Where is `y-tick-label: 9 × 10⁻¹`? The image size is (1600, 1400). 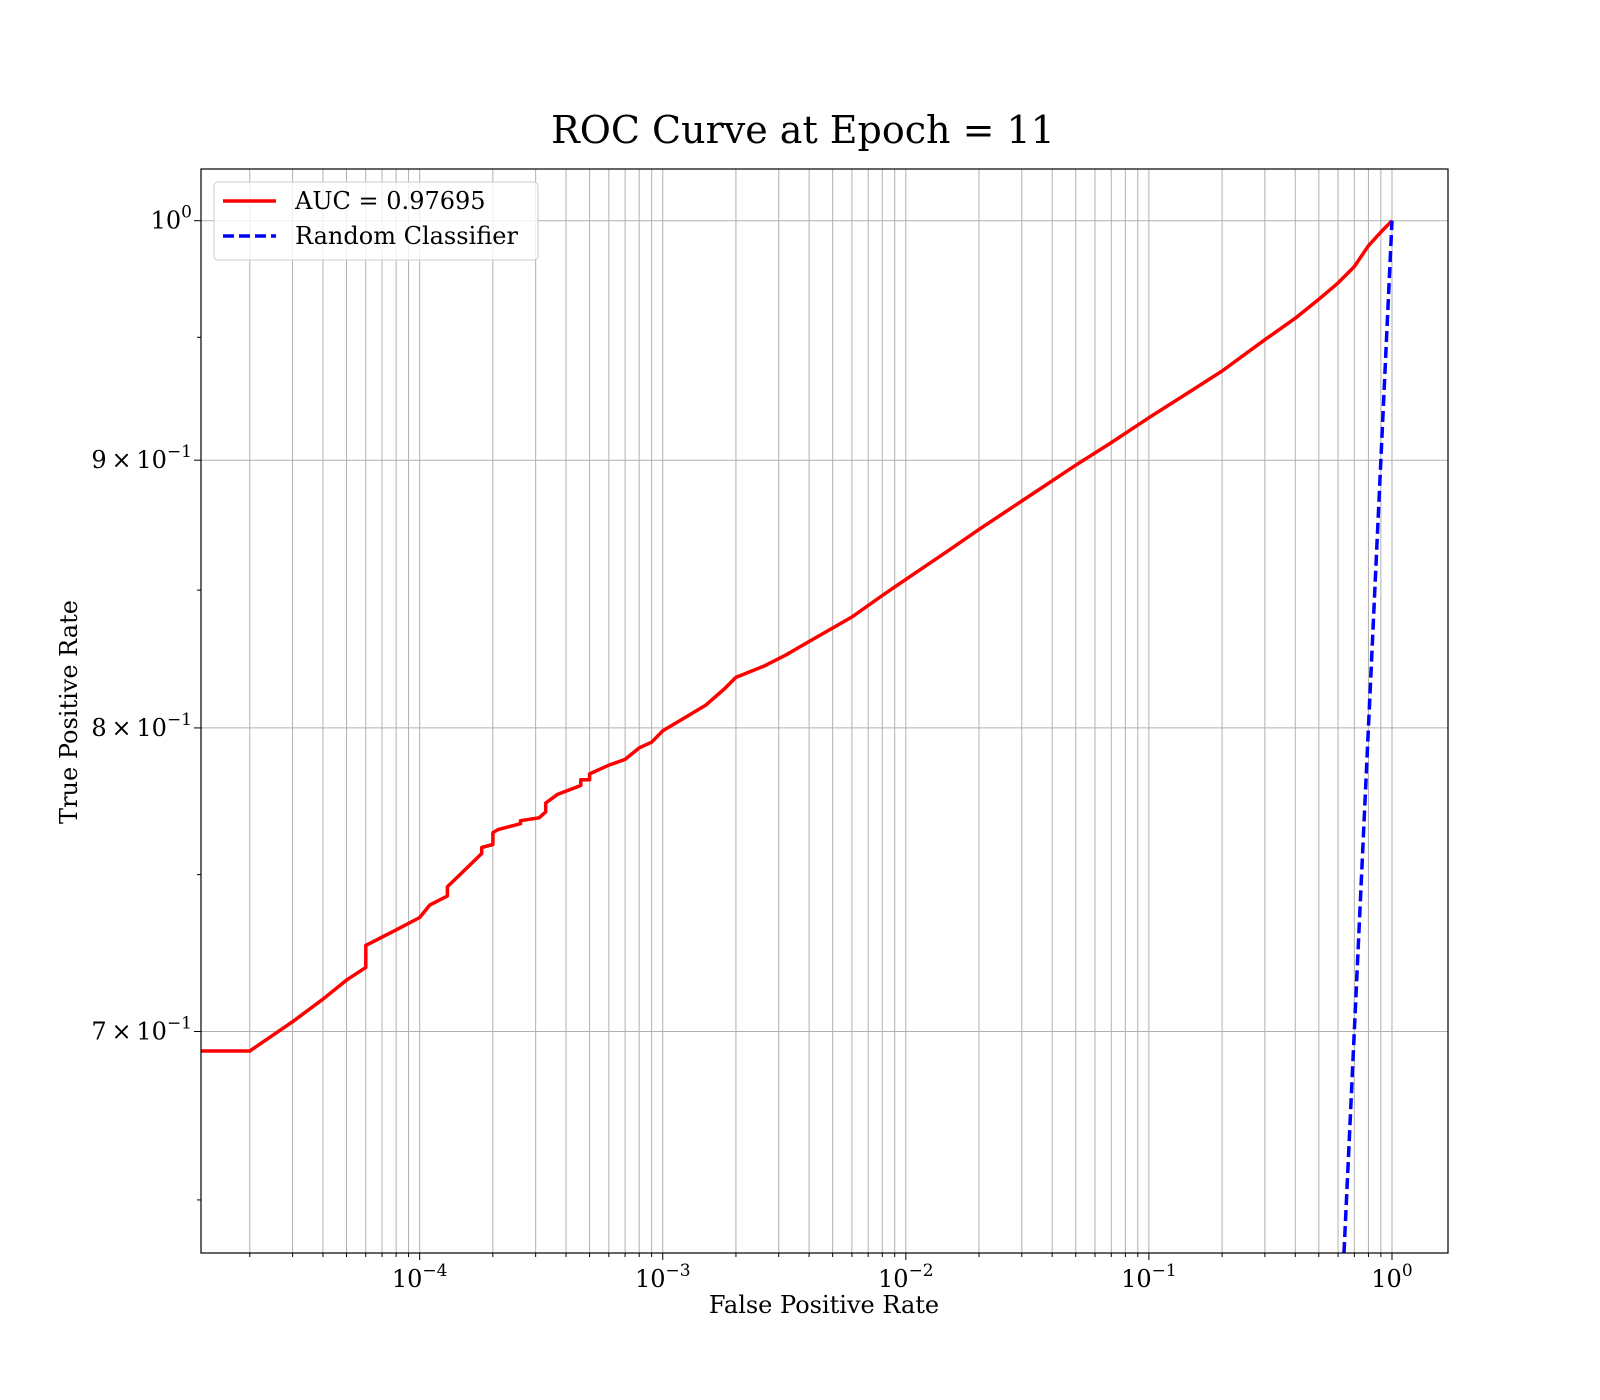 y-tick-label: 9 × 10⁻¹ is located at coordinates (141, 458).